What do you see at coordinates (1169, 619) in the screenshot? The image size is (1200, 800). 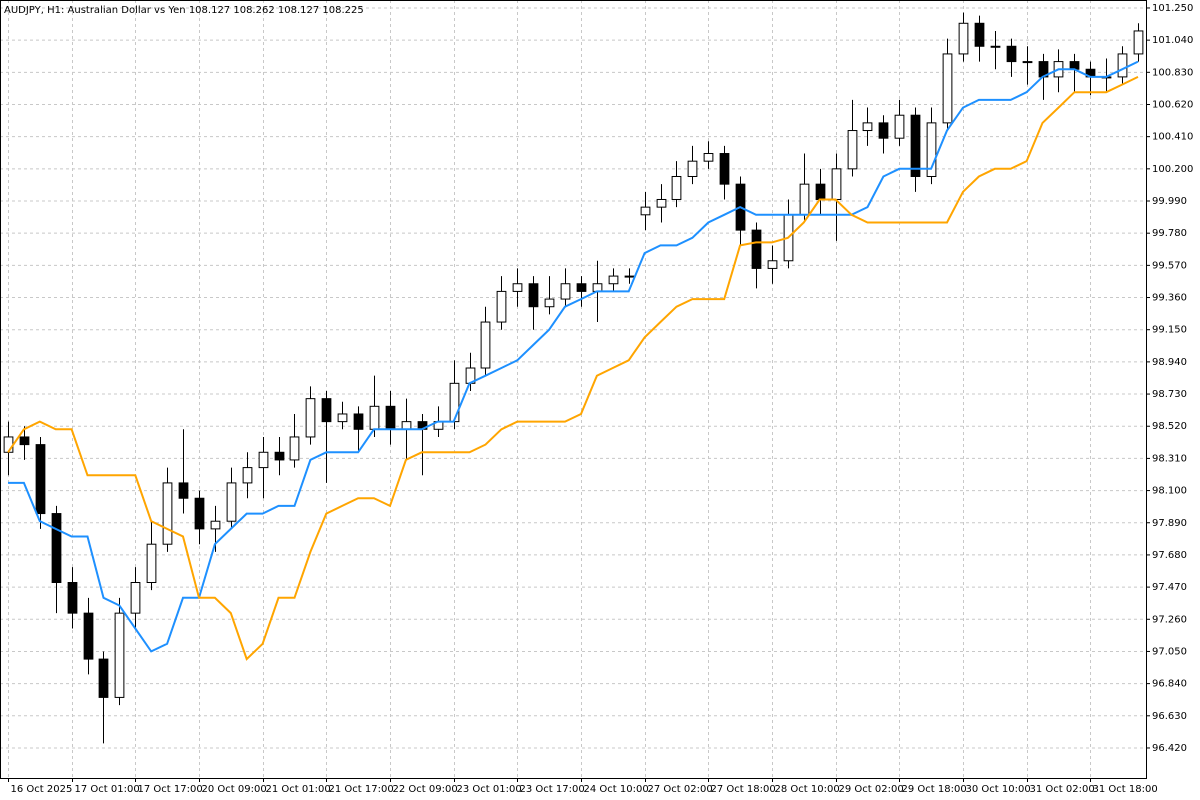 I see `y-tick-label: 97.260` at bounding box center [1169, 619].